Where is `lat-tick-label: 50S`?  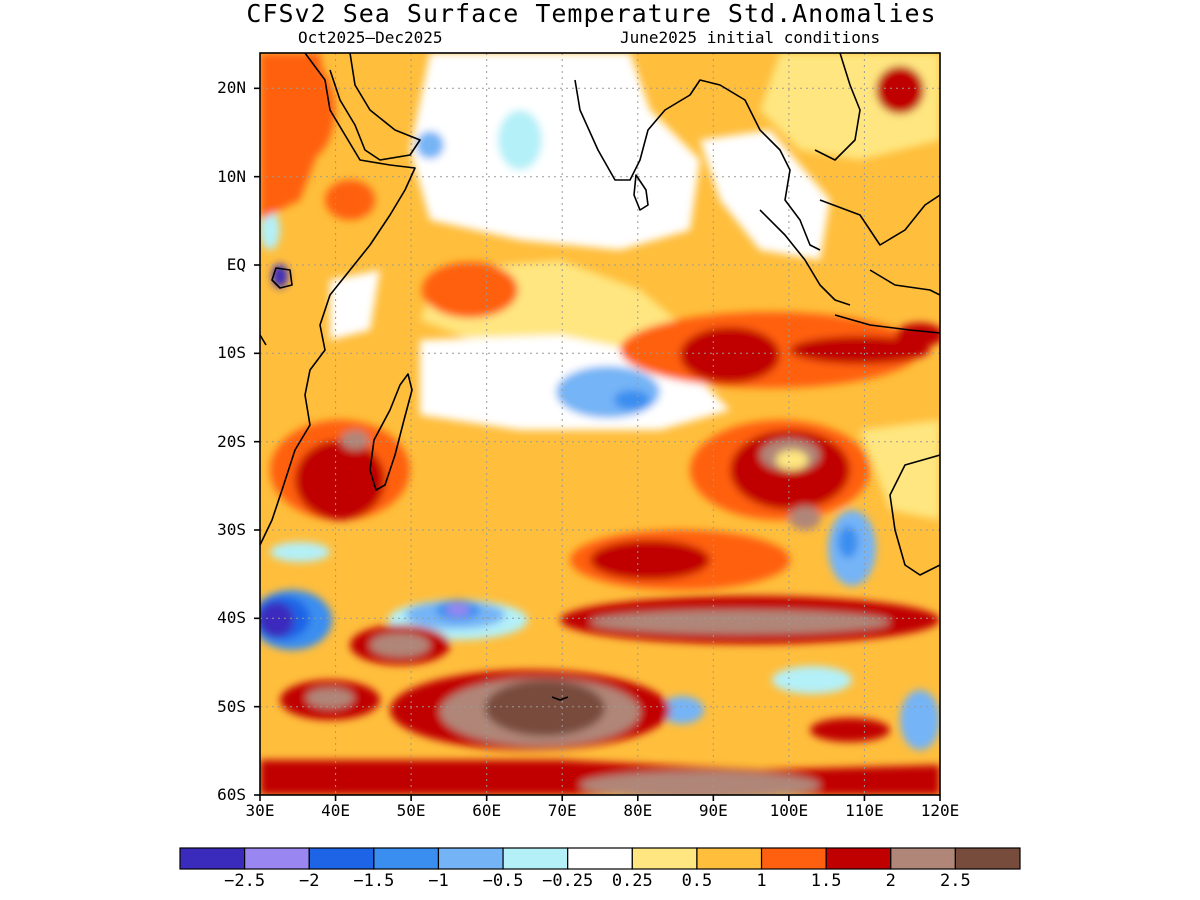 lat-tick-label: 50S is located at coordinates (231, 706).